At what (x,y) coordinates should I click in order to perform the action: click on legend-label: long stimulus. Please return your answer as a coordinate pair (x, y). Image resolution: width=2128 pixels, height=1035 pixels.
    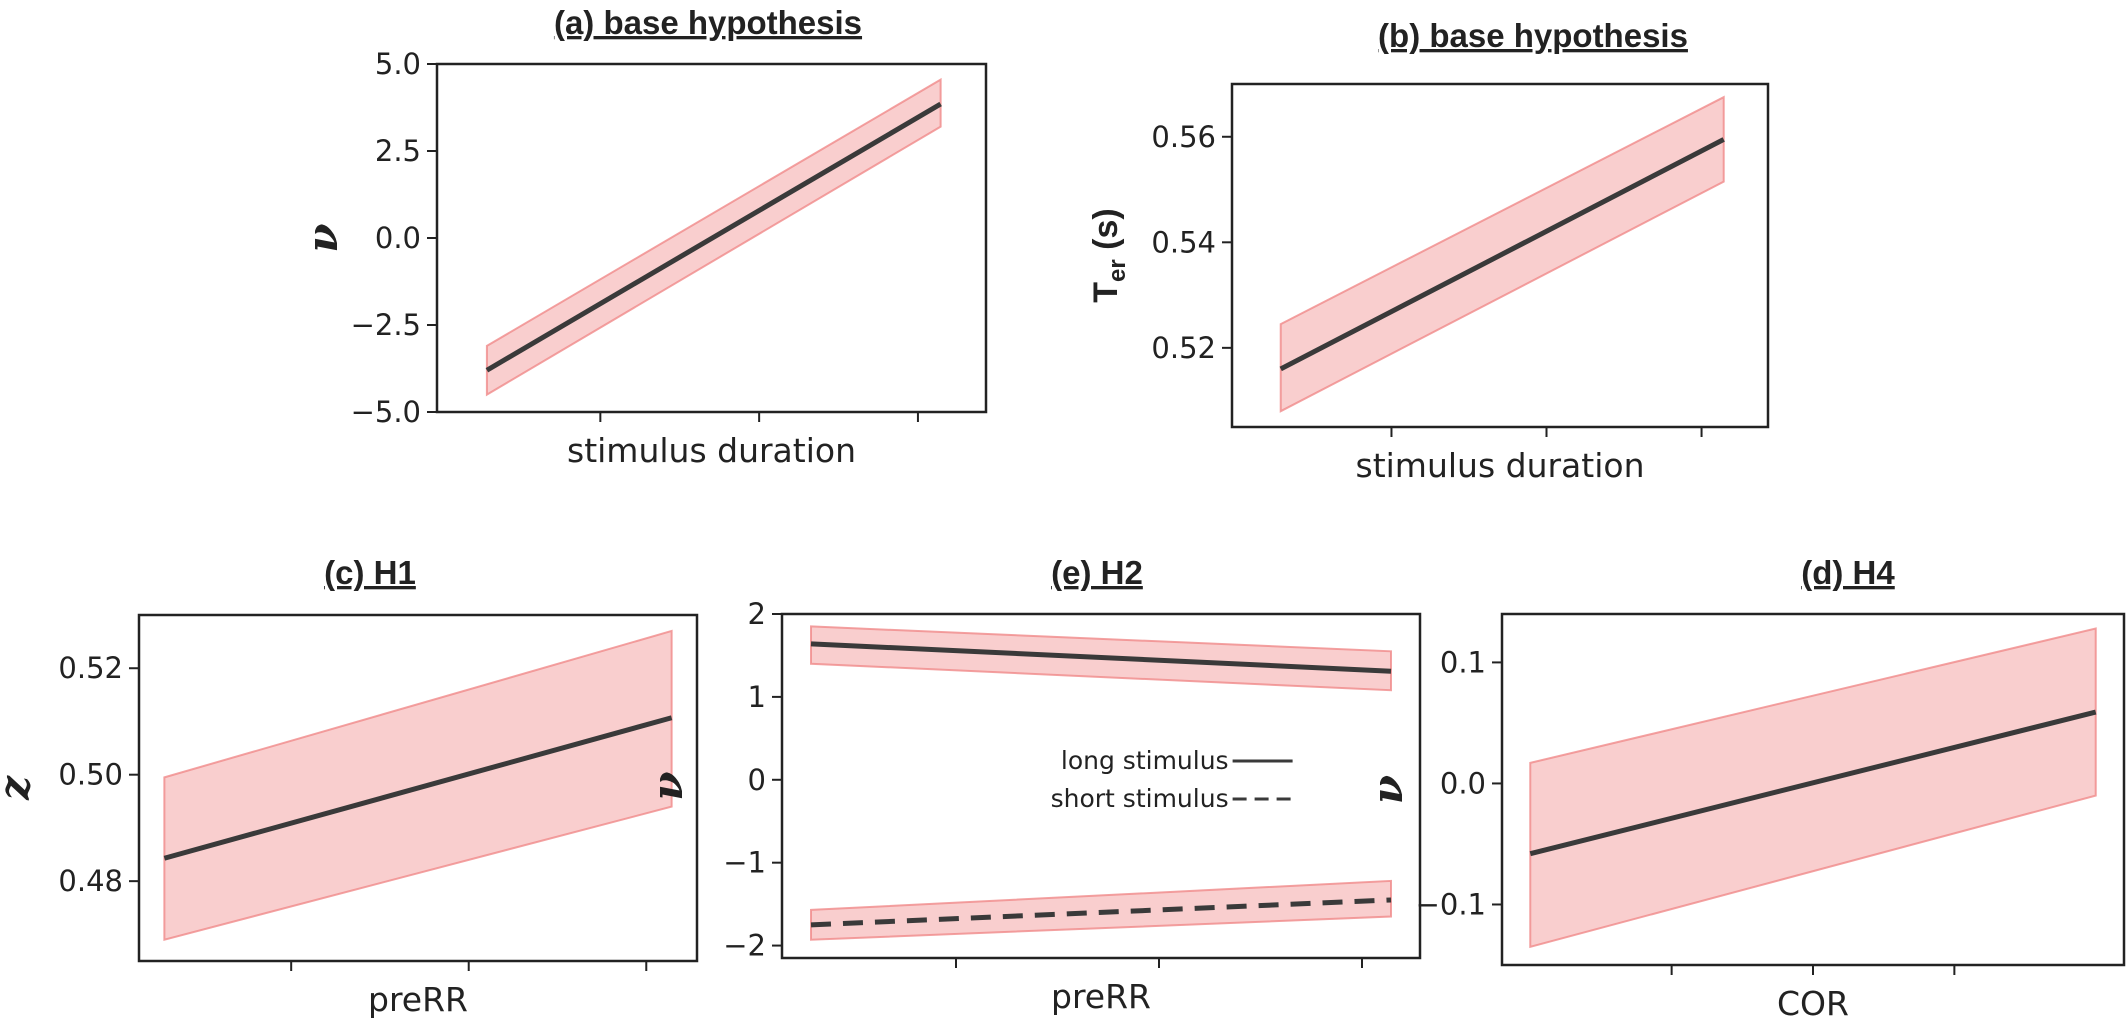
    Looking at the image, I should click on (1145, 760).